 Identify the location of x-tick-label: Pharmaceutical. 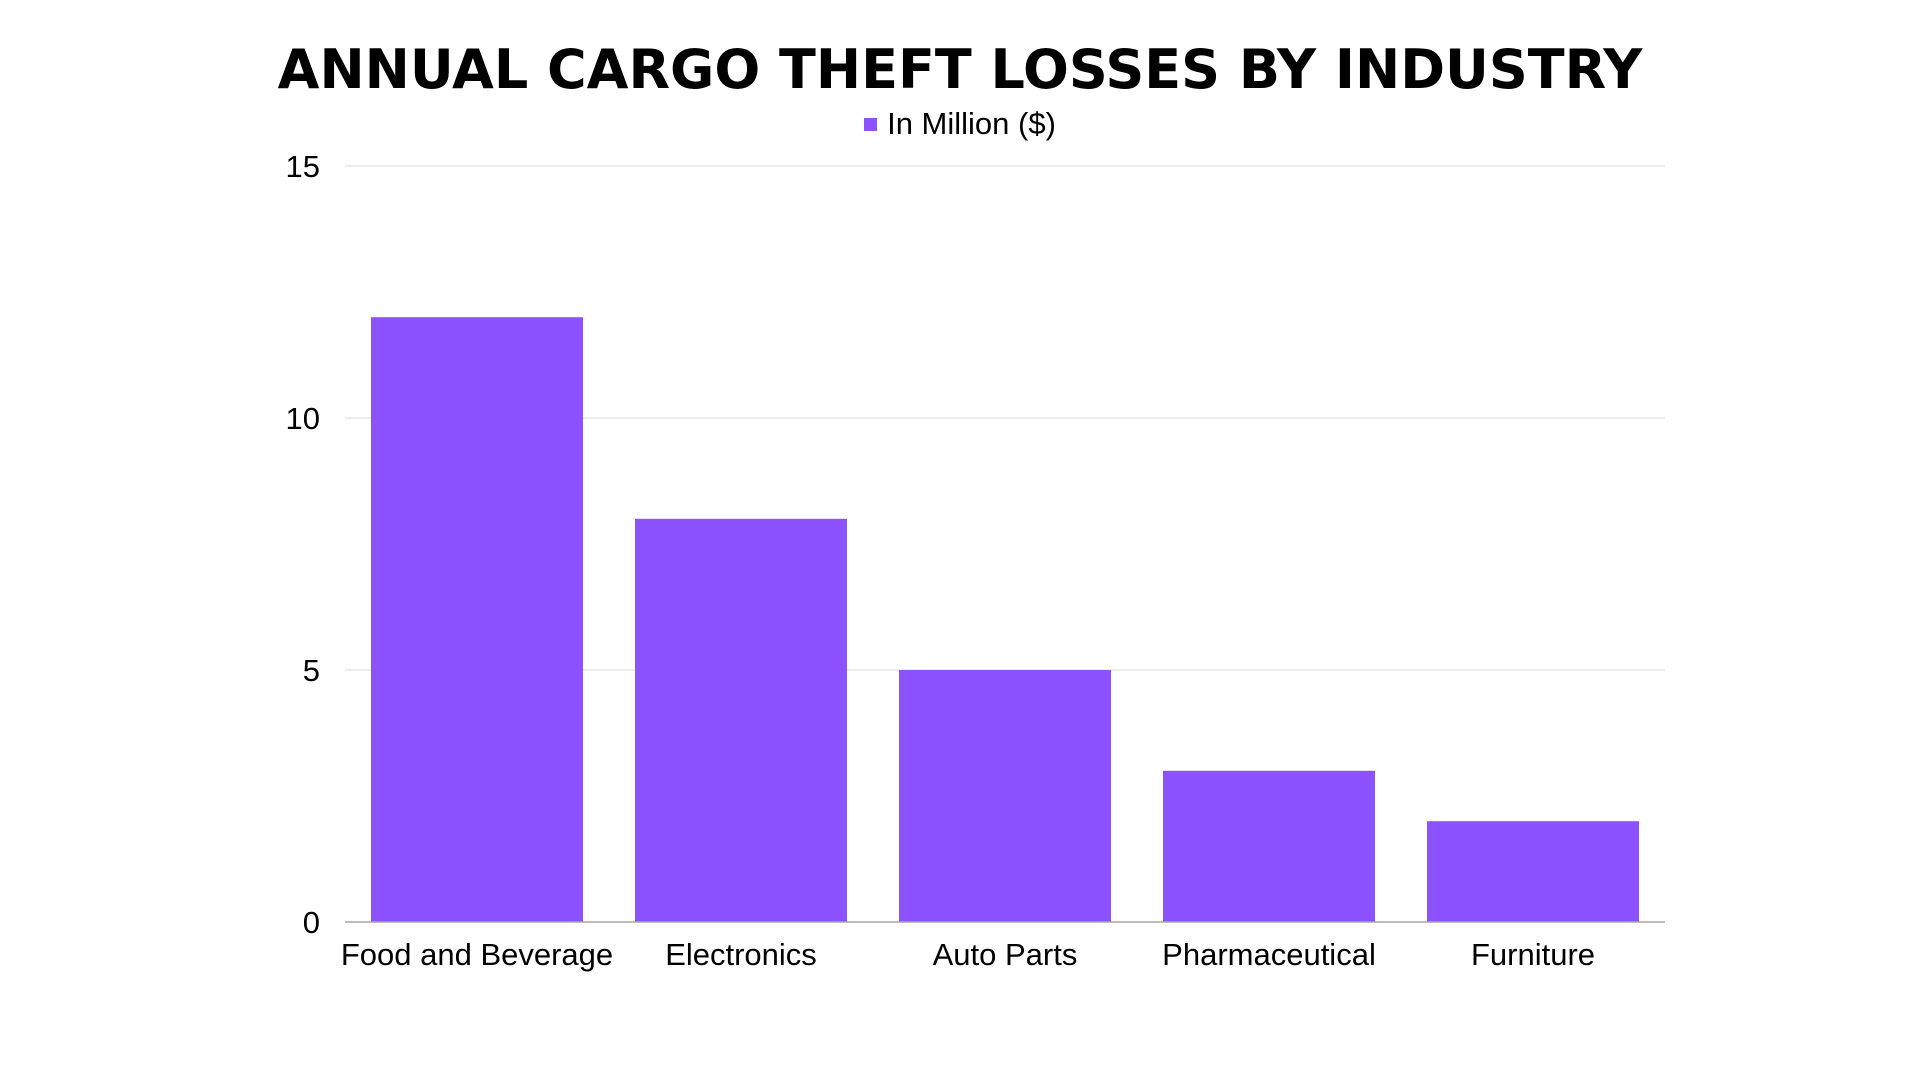
(1269, 954).